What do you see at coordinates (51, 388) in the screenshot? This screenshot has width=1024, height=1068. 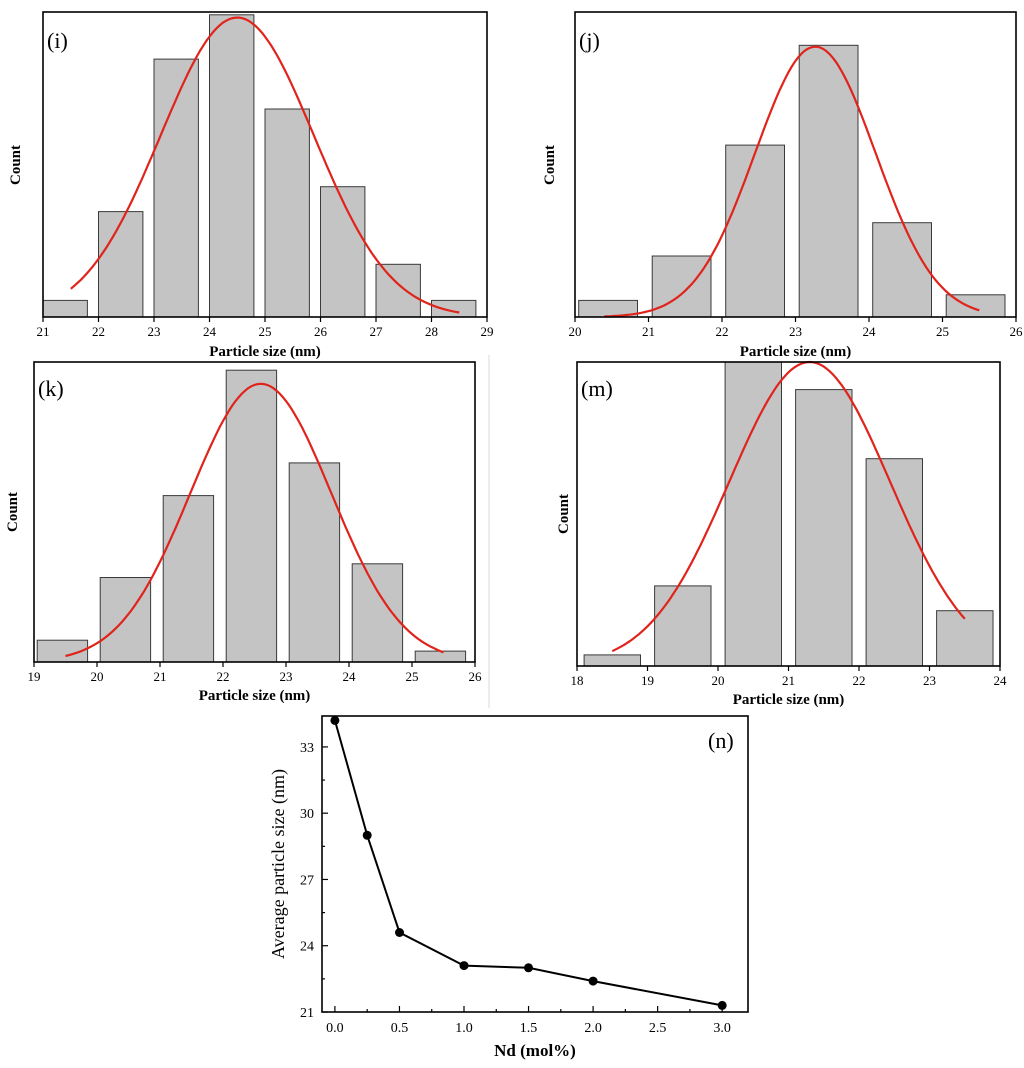 I see `panel-label: (k)` at bounding box center [51, 388].